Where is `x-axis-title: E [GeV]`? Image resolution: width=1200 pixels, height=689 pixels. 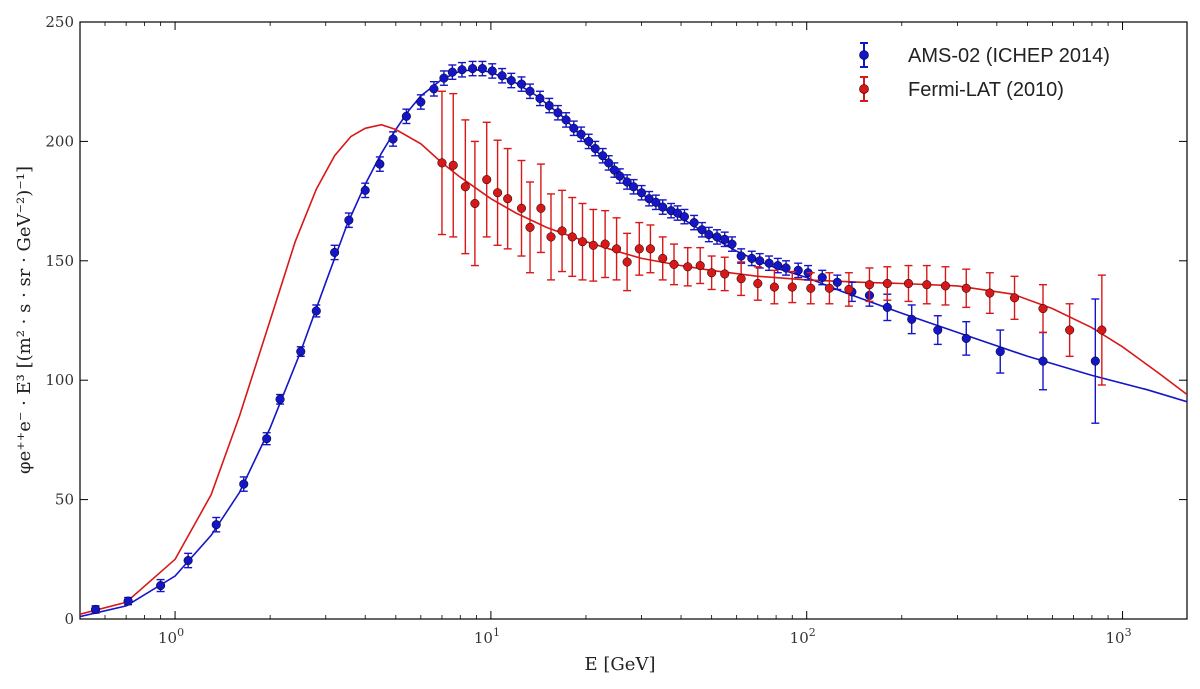
x-axis-title: E [GeV] is located at coordinates (620, 664).